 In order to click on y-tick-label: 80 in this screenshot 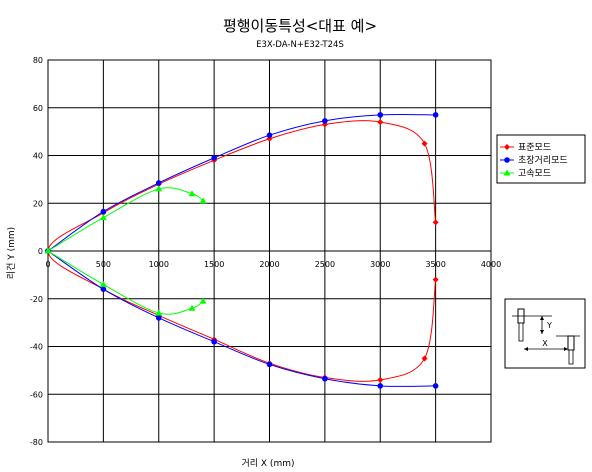, I will do `click(38, 60)`.